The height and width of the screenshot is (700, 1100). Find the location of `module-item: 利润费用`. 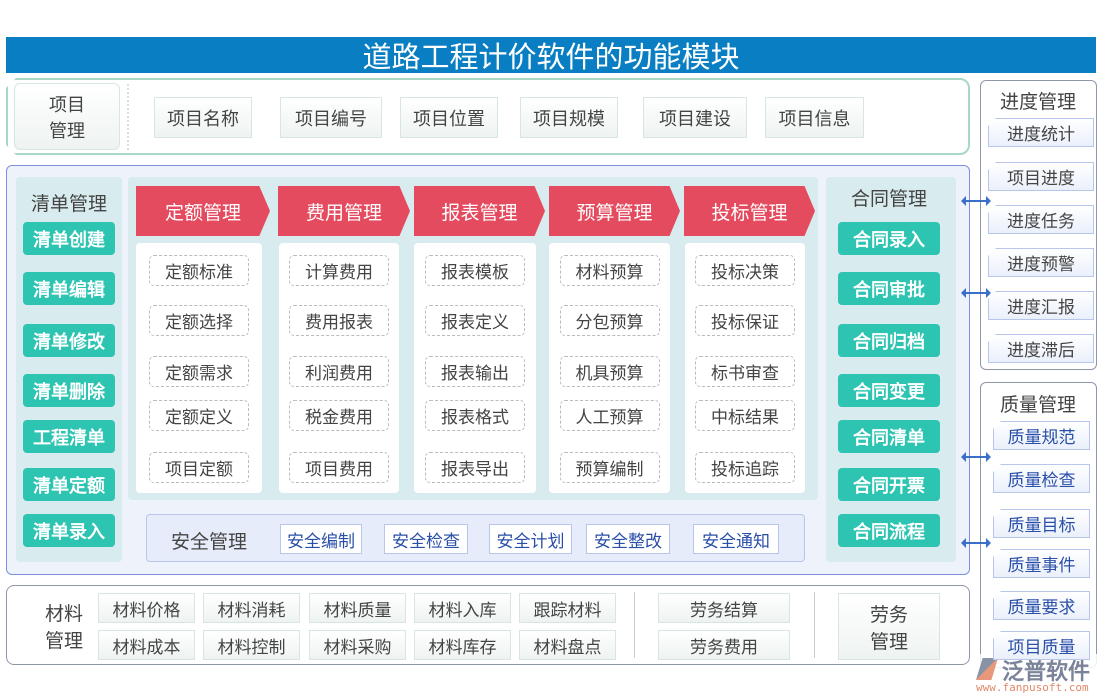

module-item: 利润费用 is located at coordinates (339, 371).